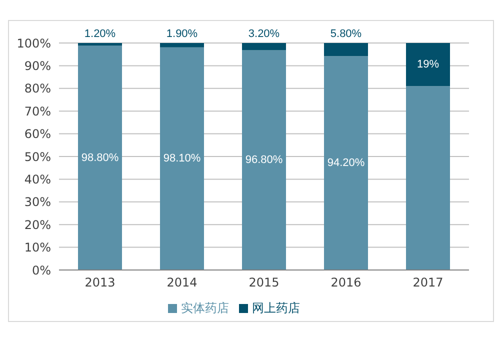  What do you see at coordinates (100, 283) in the screenshot?
I see `x-tick-label: 2013` at bounding box center [100, 283].